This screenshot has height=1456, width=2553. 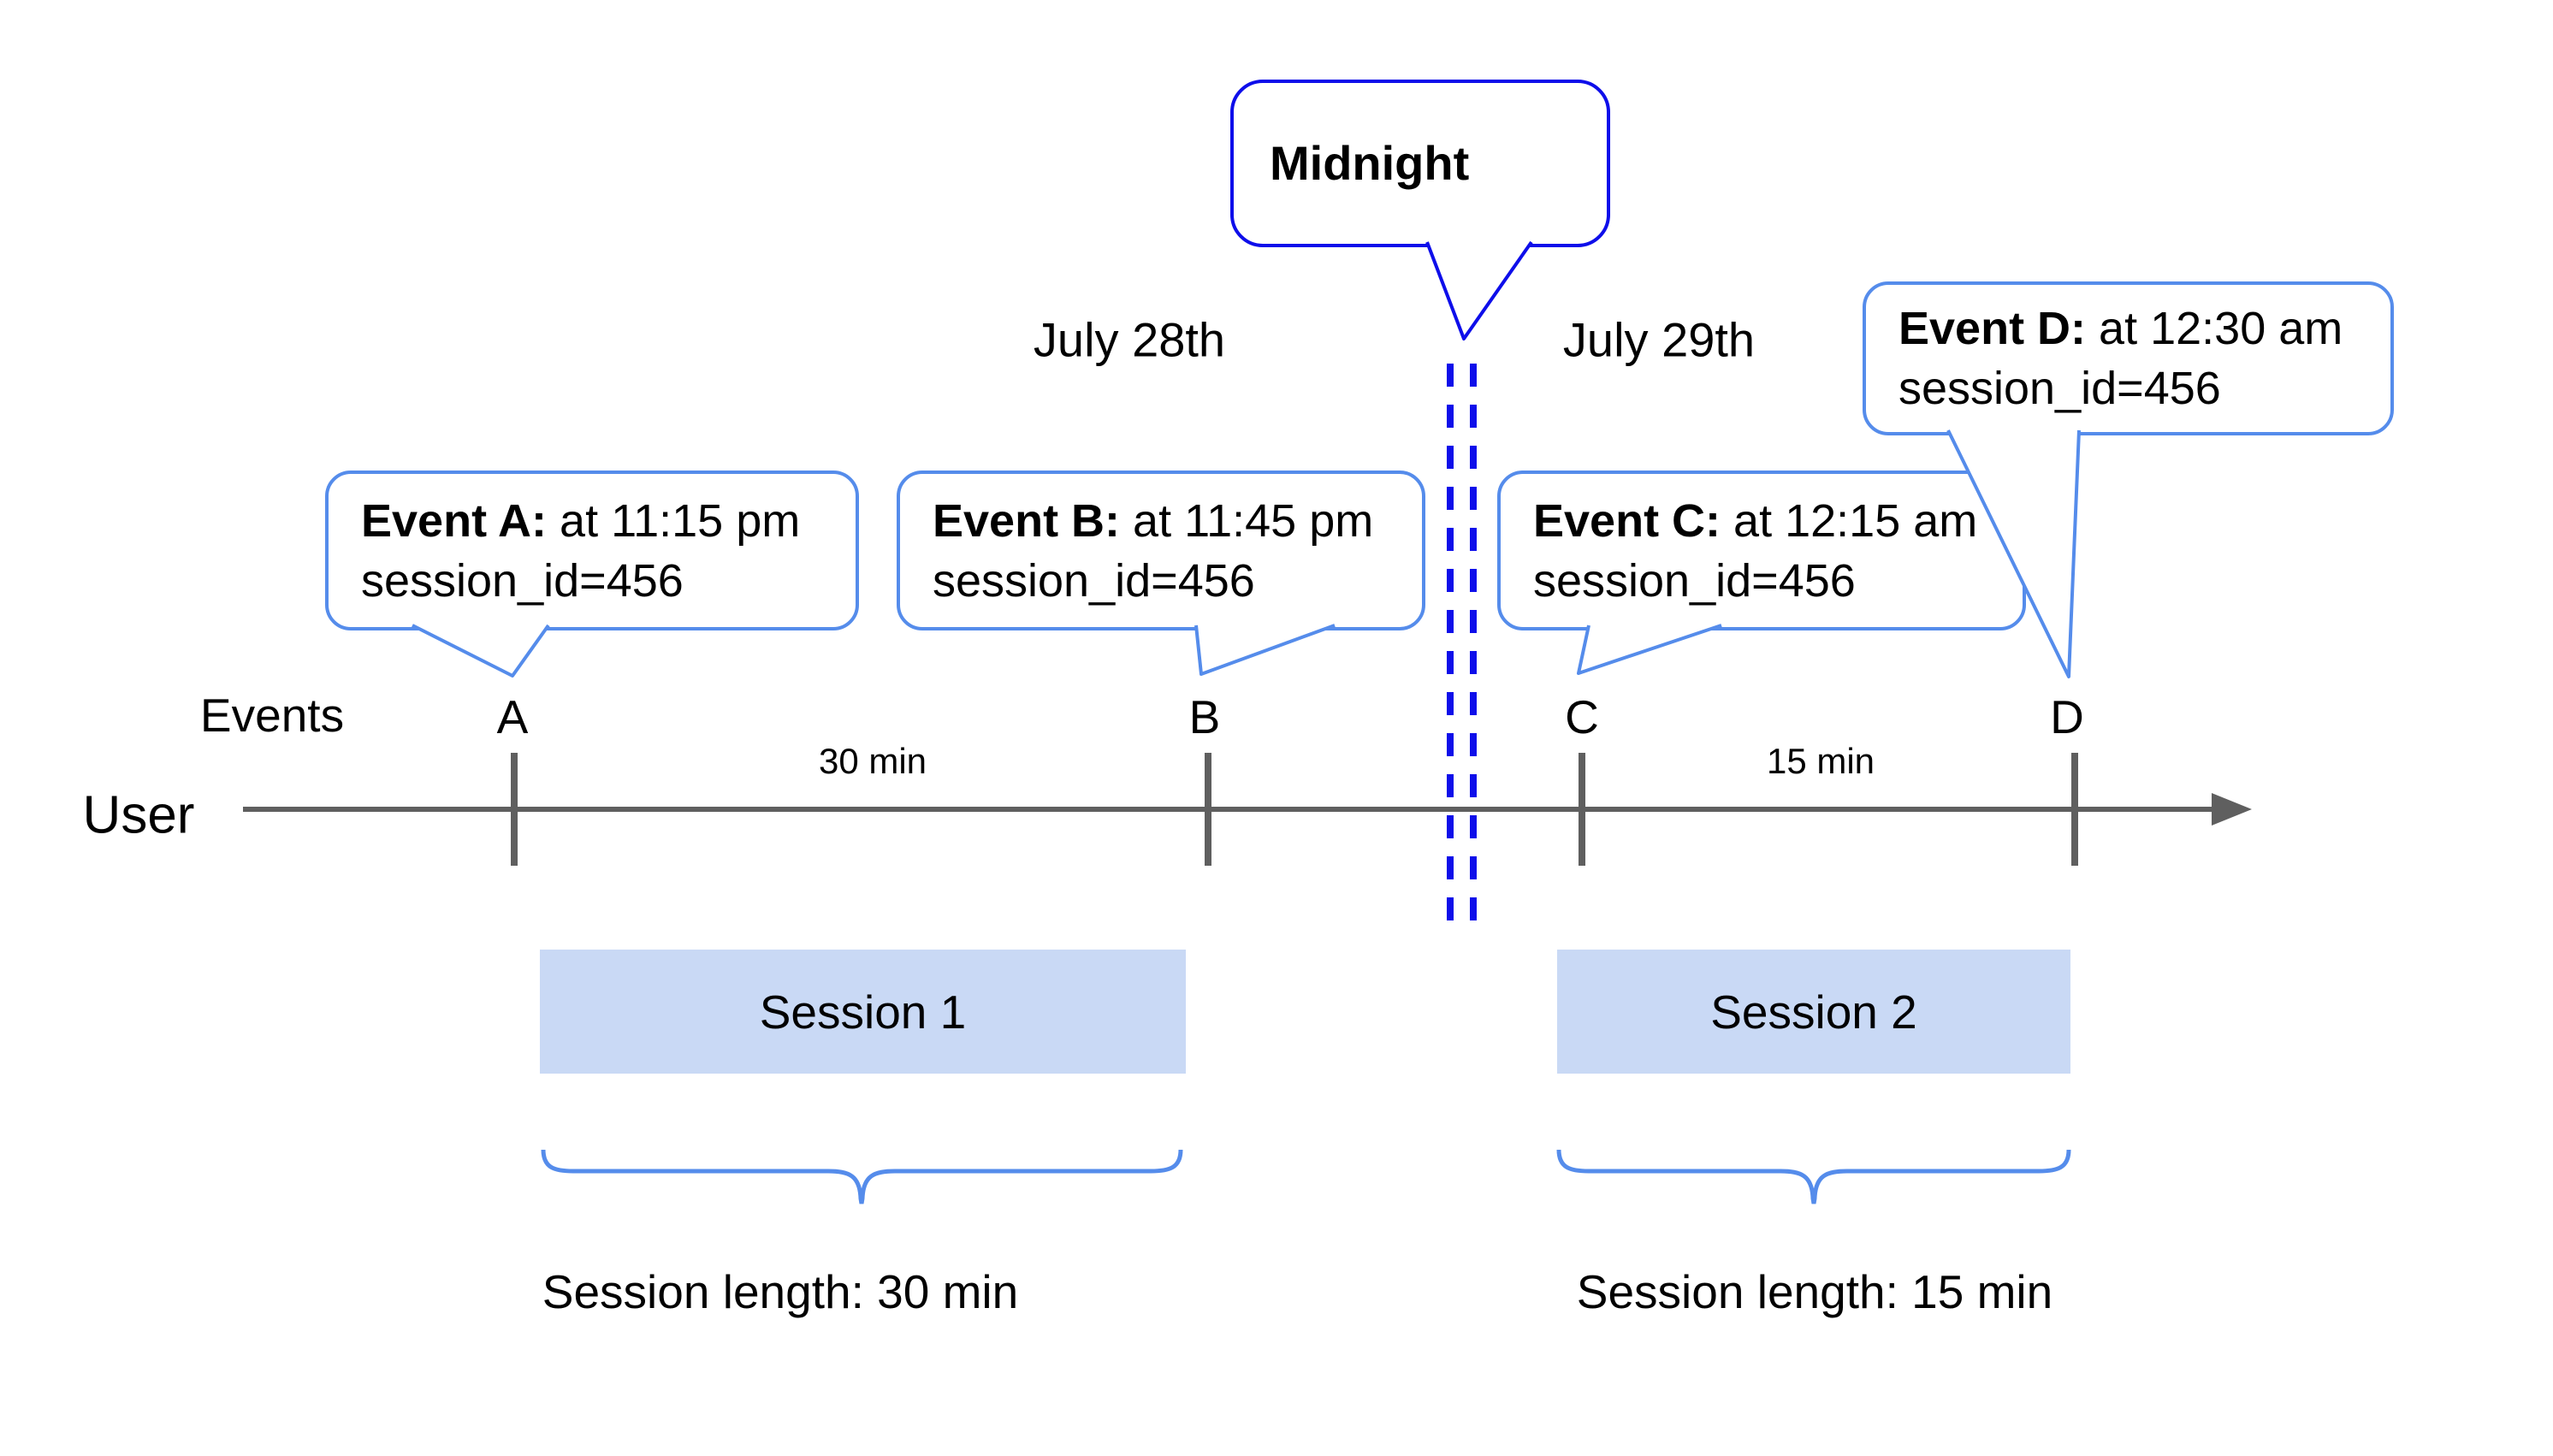 I want to click on event-a-line1: Event A: at 11:15 pm, so click(x=581, y=520).